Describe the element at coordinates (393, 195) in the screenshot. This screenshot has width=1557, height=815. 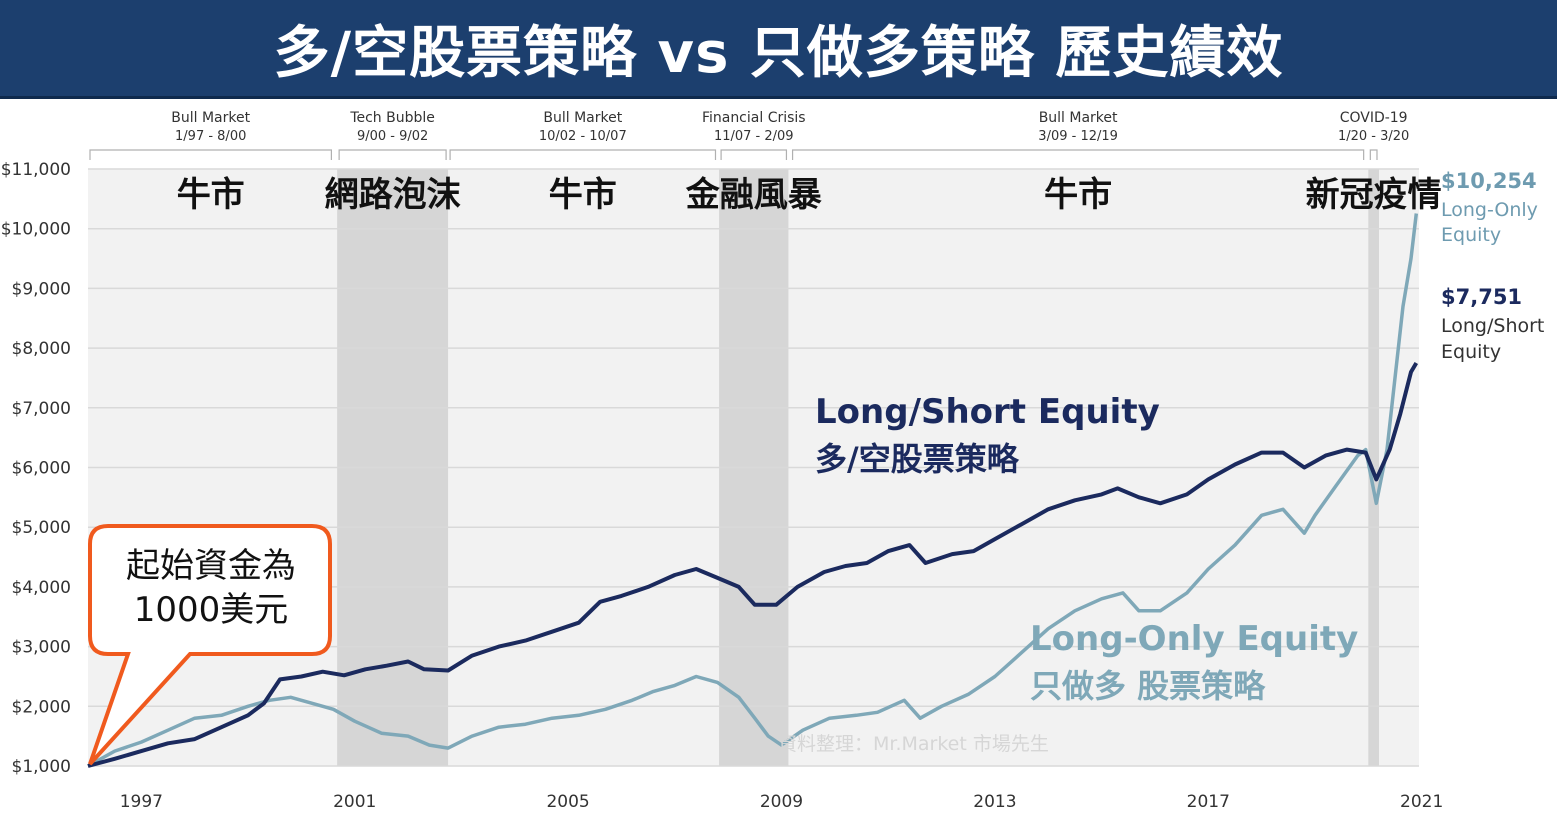
I see `period-zh-1: 網路泡沫` at that location.